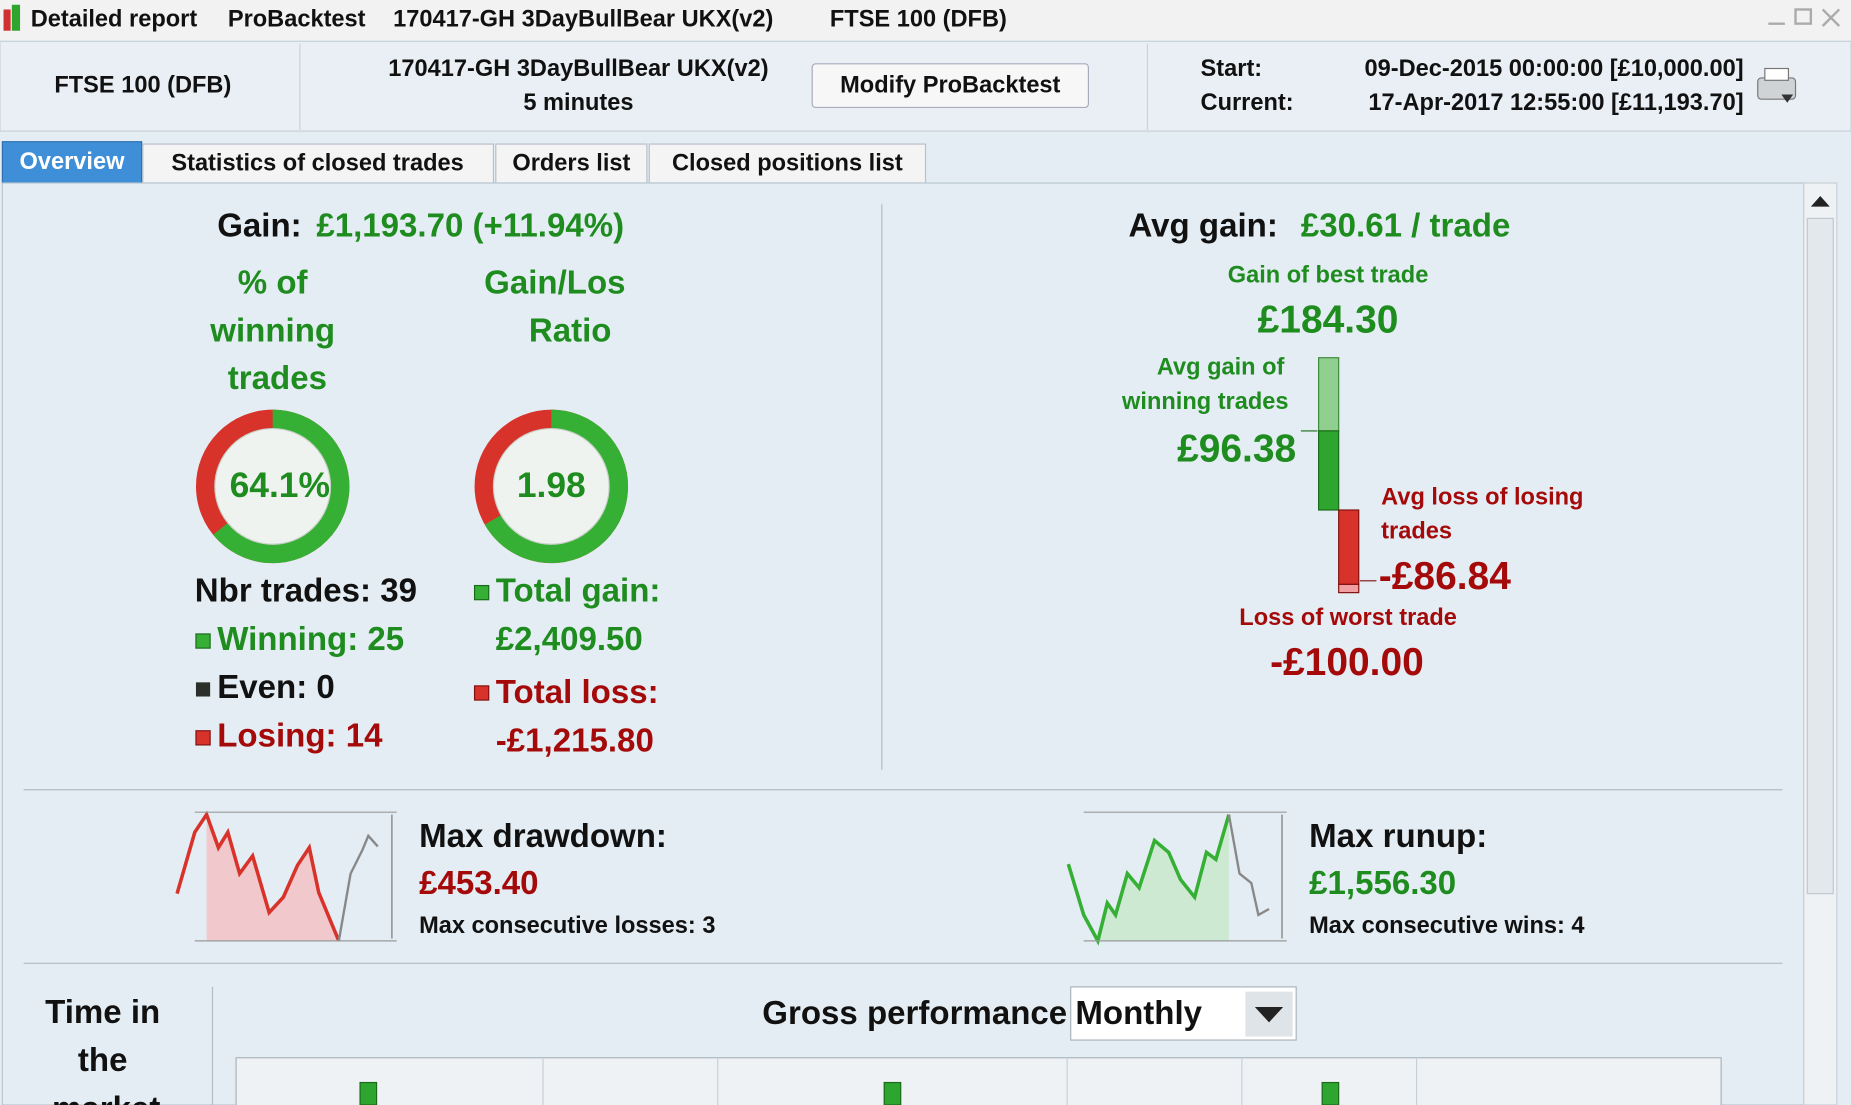 The image size is (1851, 1105). I want to click on close-button, so click(1831, 17).